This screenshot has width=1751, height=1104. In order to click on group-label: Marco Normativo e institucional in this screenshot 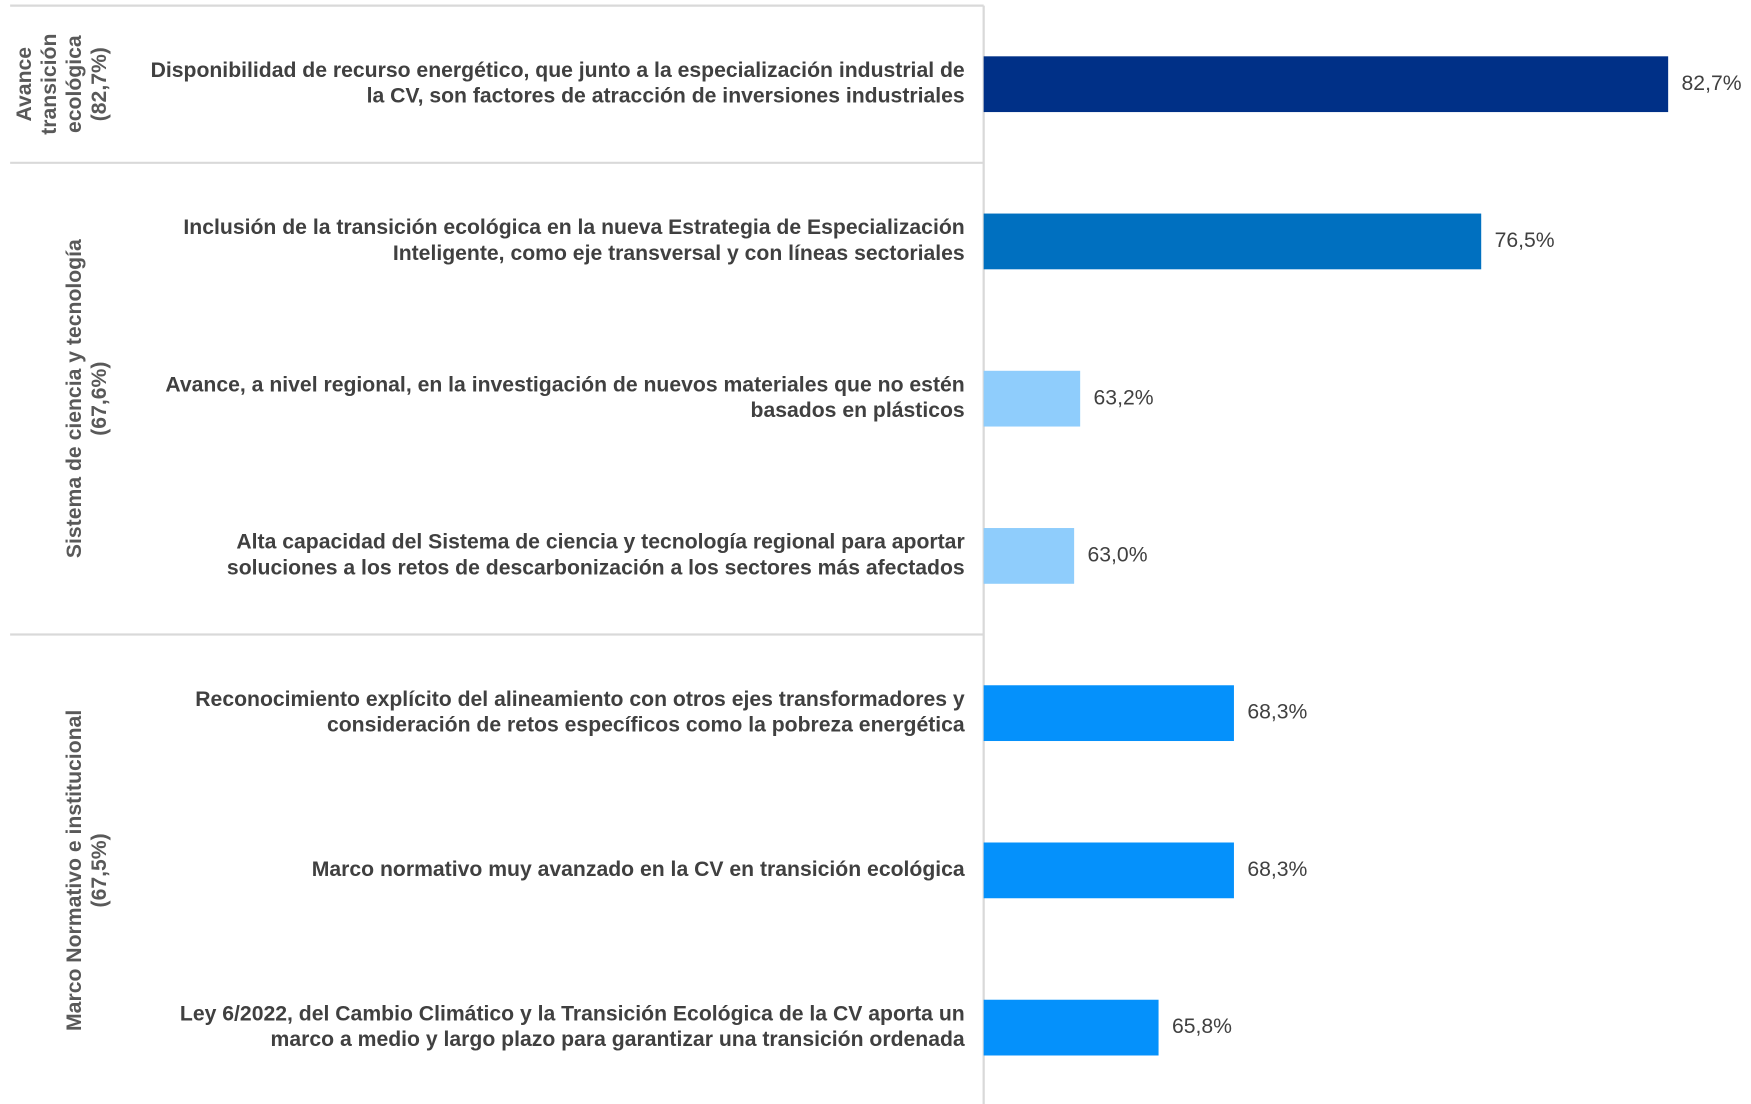, I will do `click(74, 870)`.